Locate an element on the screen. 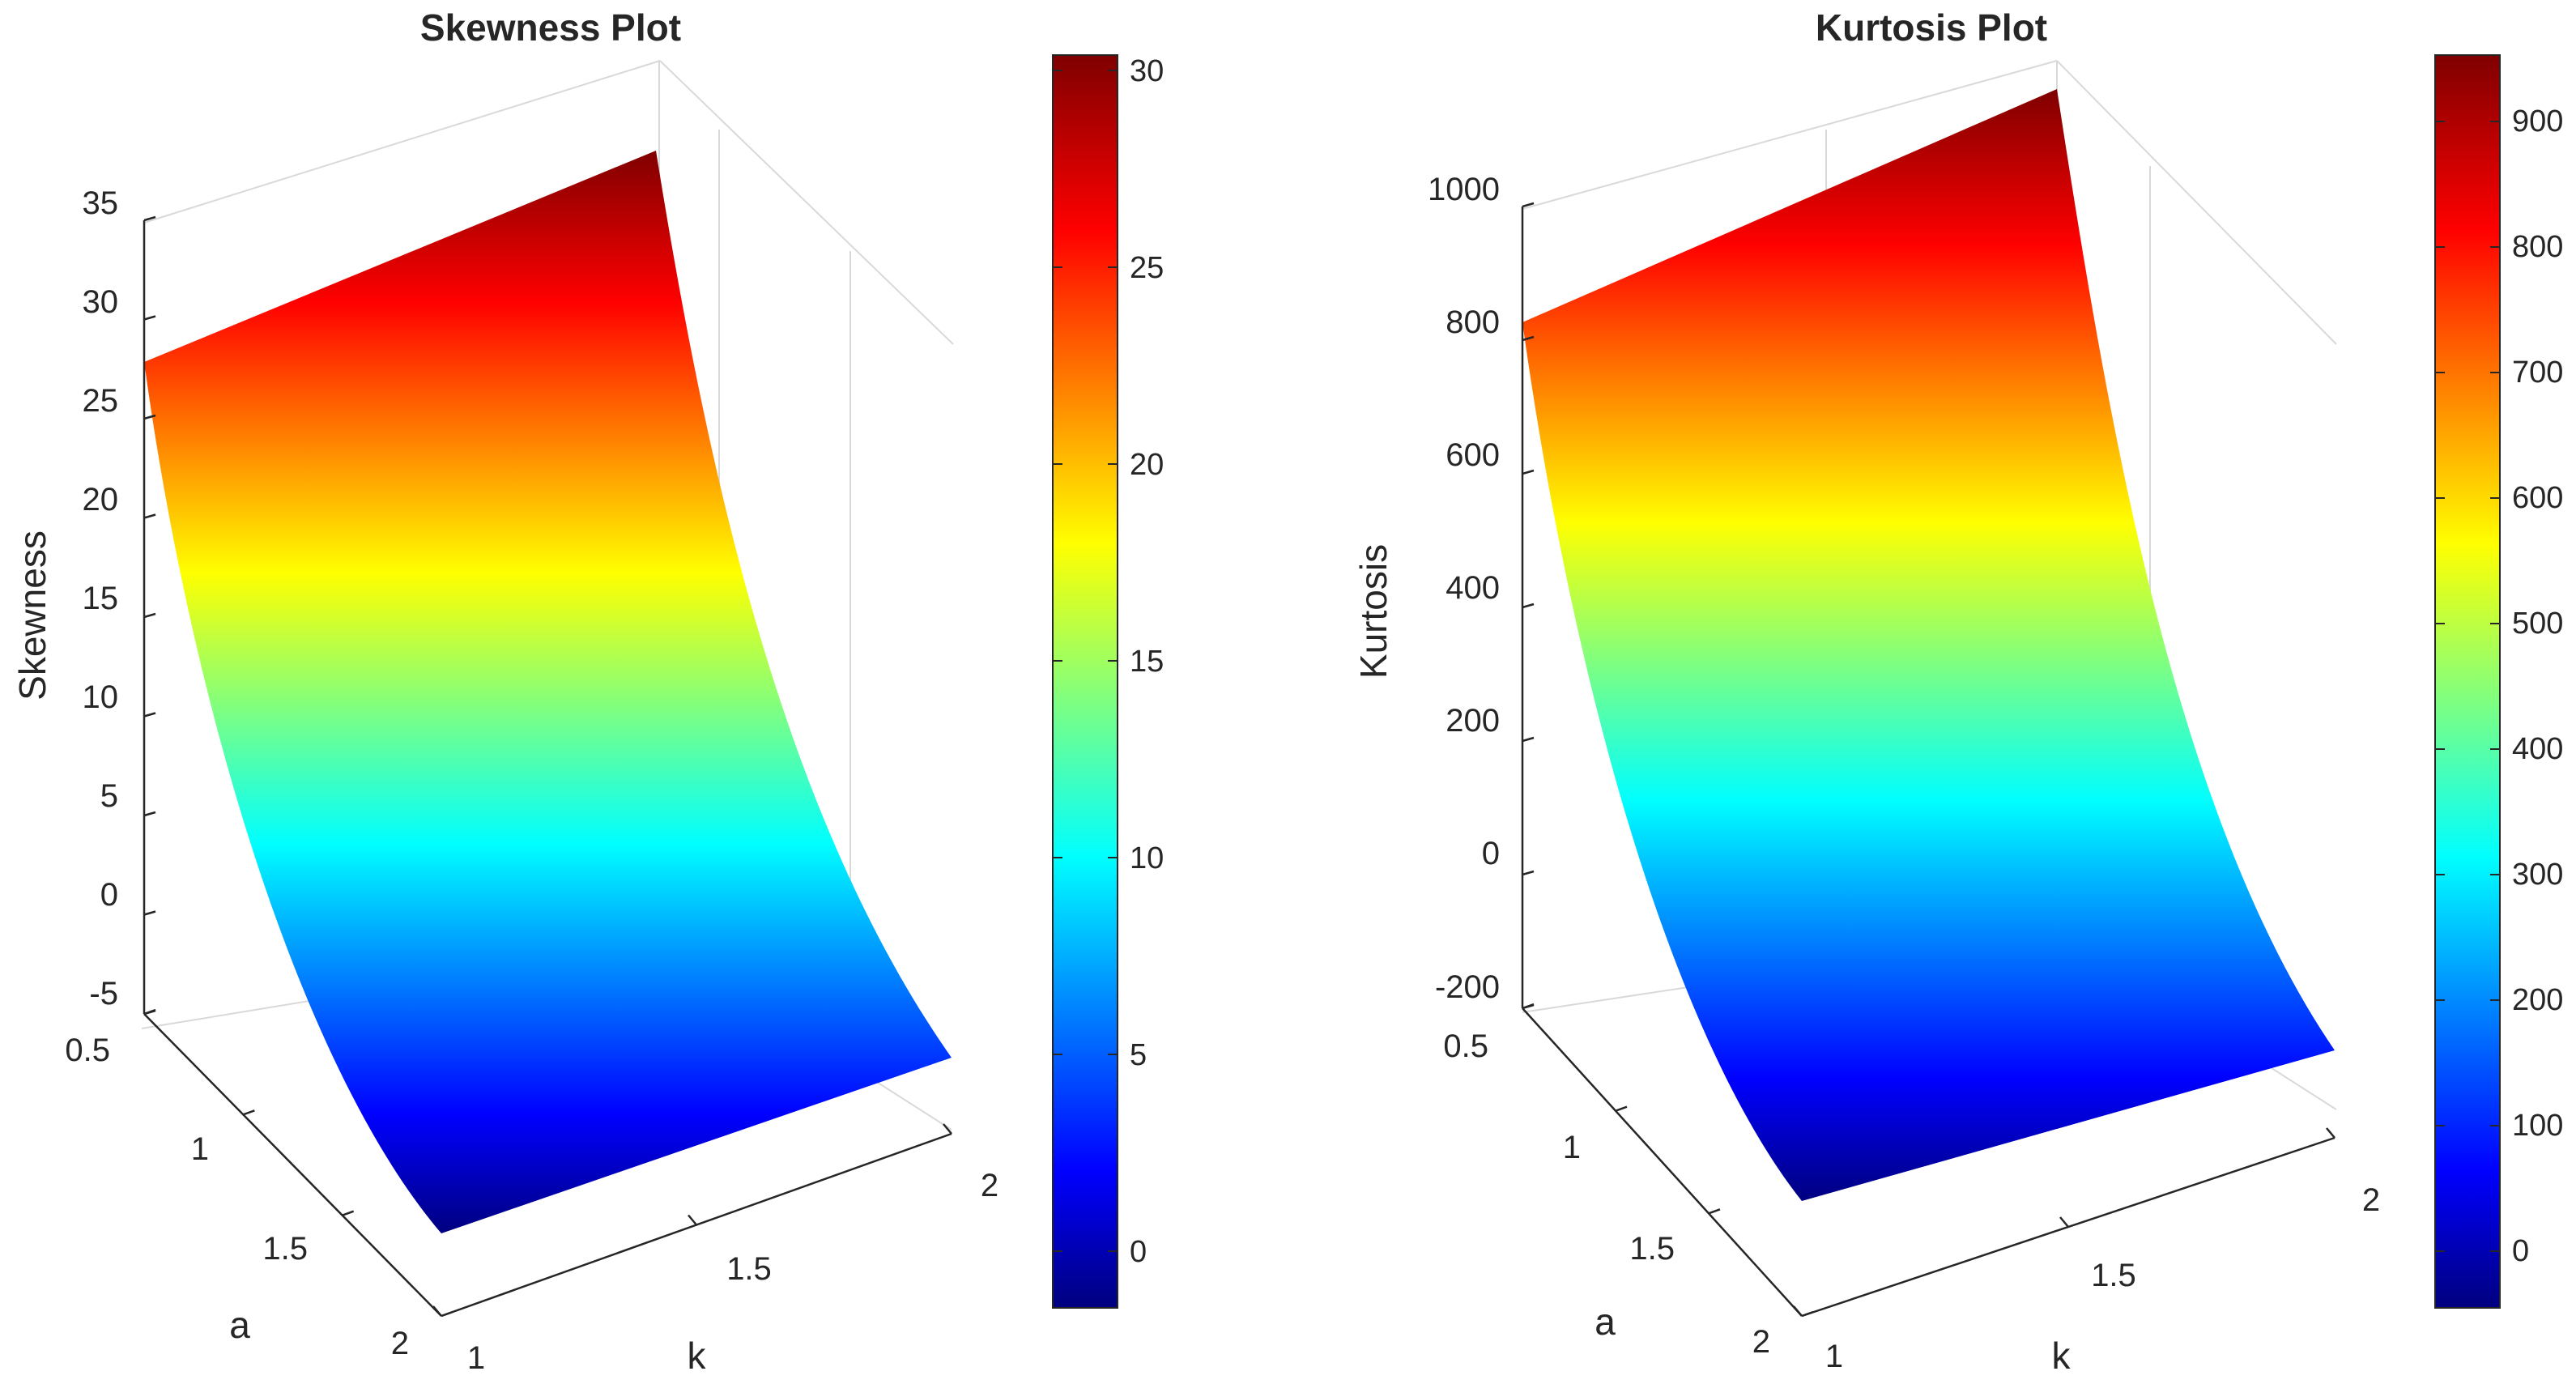 The width and height of the screenshot is (2576, 1384). skewness-colorbar-labels: 0 5 10 15 20 25 30 is located at coordinates (1147, 661).